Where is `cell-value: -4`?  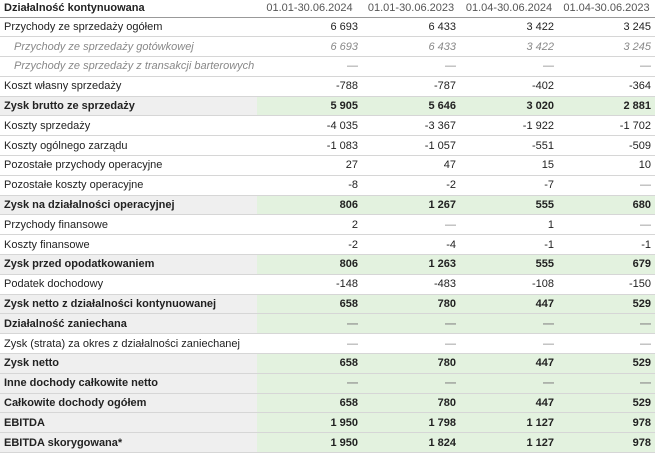 cell-value: -4 is located at coordinates (411, 245).